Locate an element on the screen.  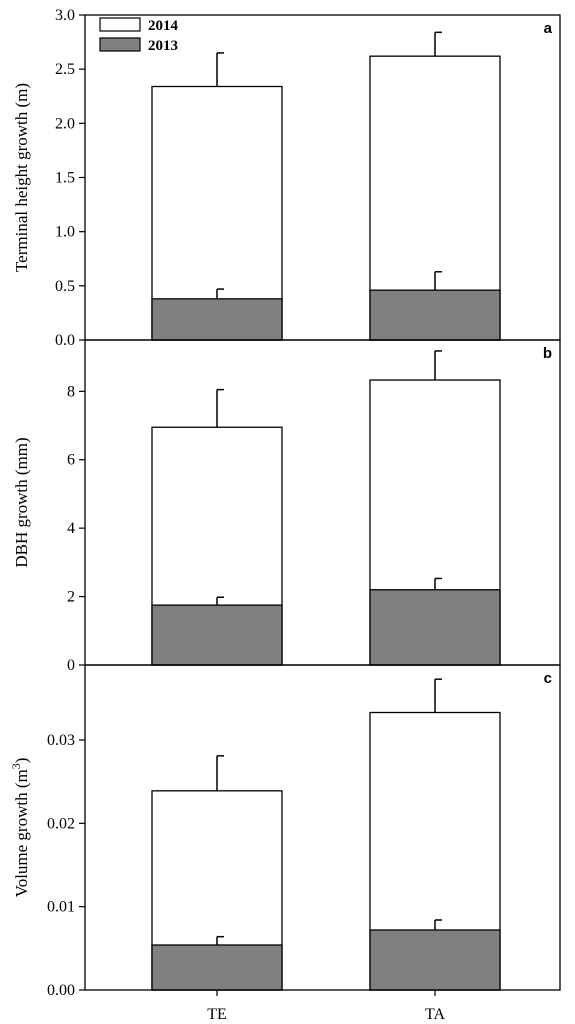
ytick-label-a-2: 1.0 is located at coordinates (65, 232).